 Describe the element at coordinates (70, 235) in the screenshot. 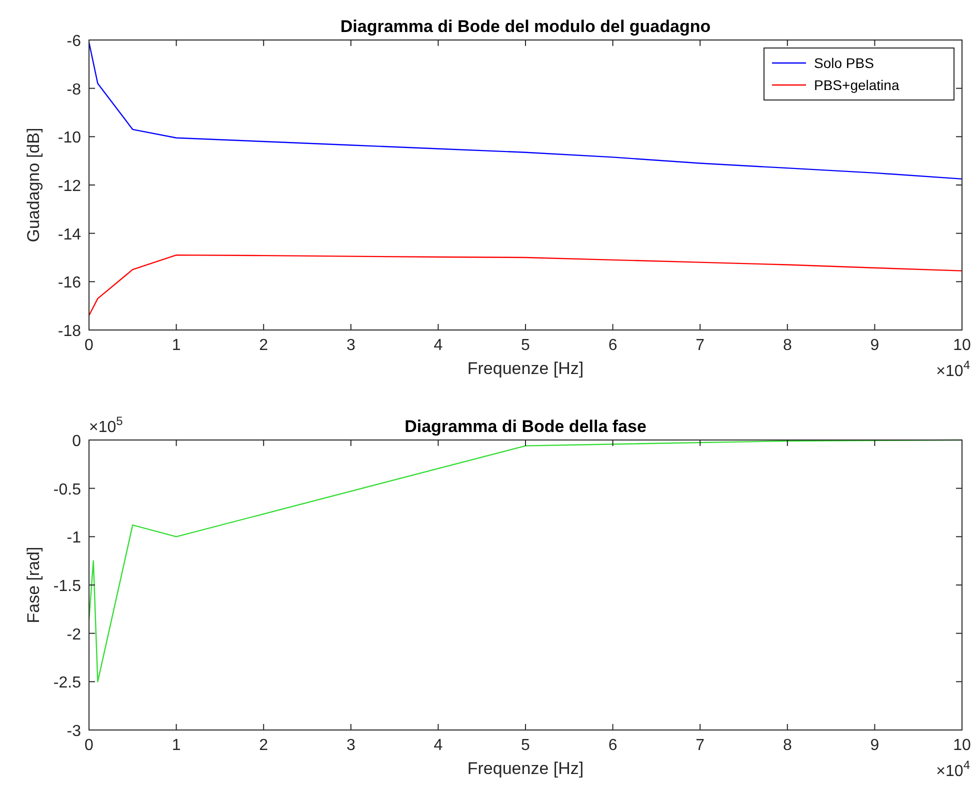

I see `y-tick-label: -14` at that location.